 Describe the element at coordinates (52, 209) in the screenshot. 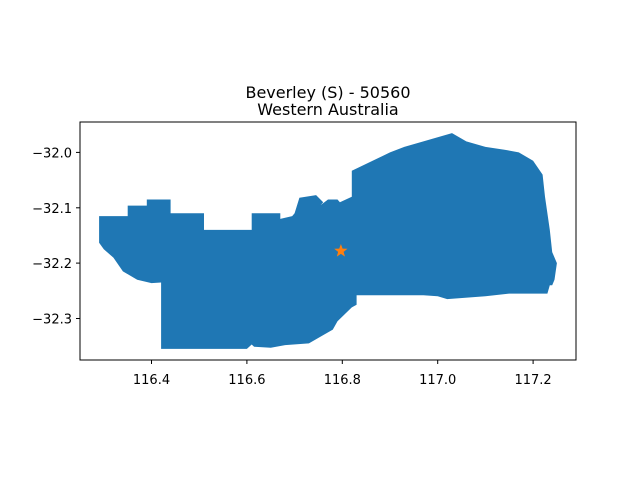

I see `y-tick-label: −32.1` at that location.